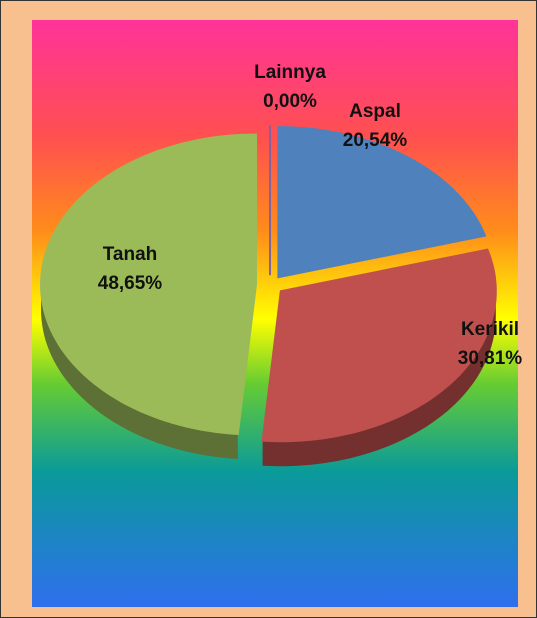 The width and height of the screenshot is (537, 618). I want to click on slice-label-name: Aspal, so click(375, 111).